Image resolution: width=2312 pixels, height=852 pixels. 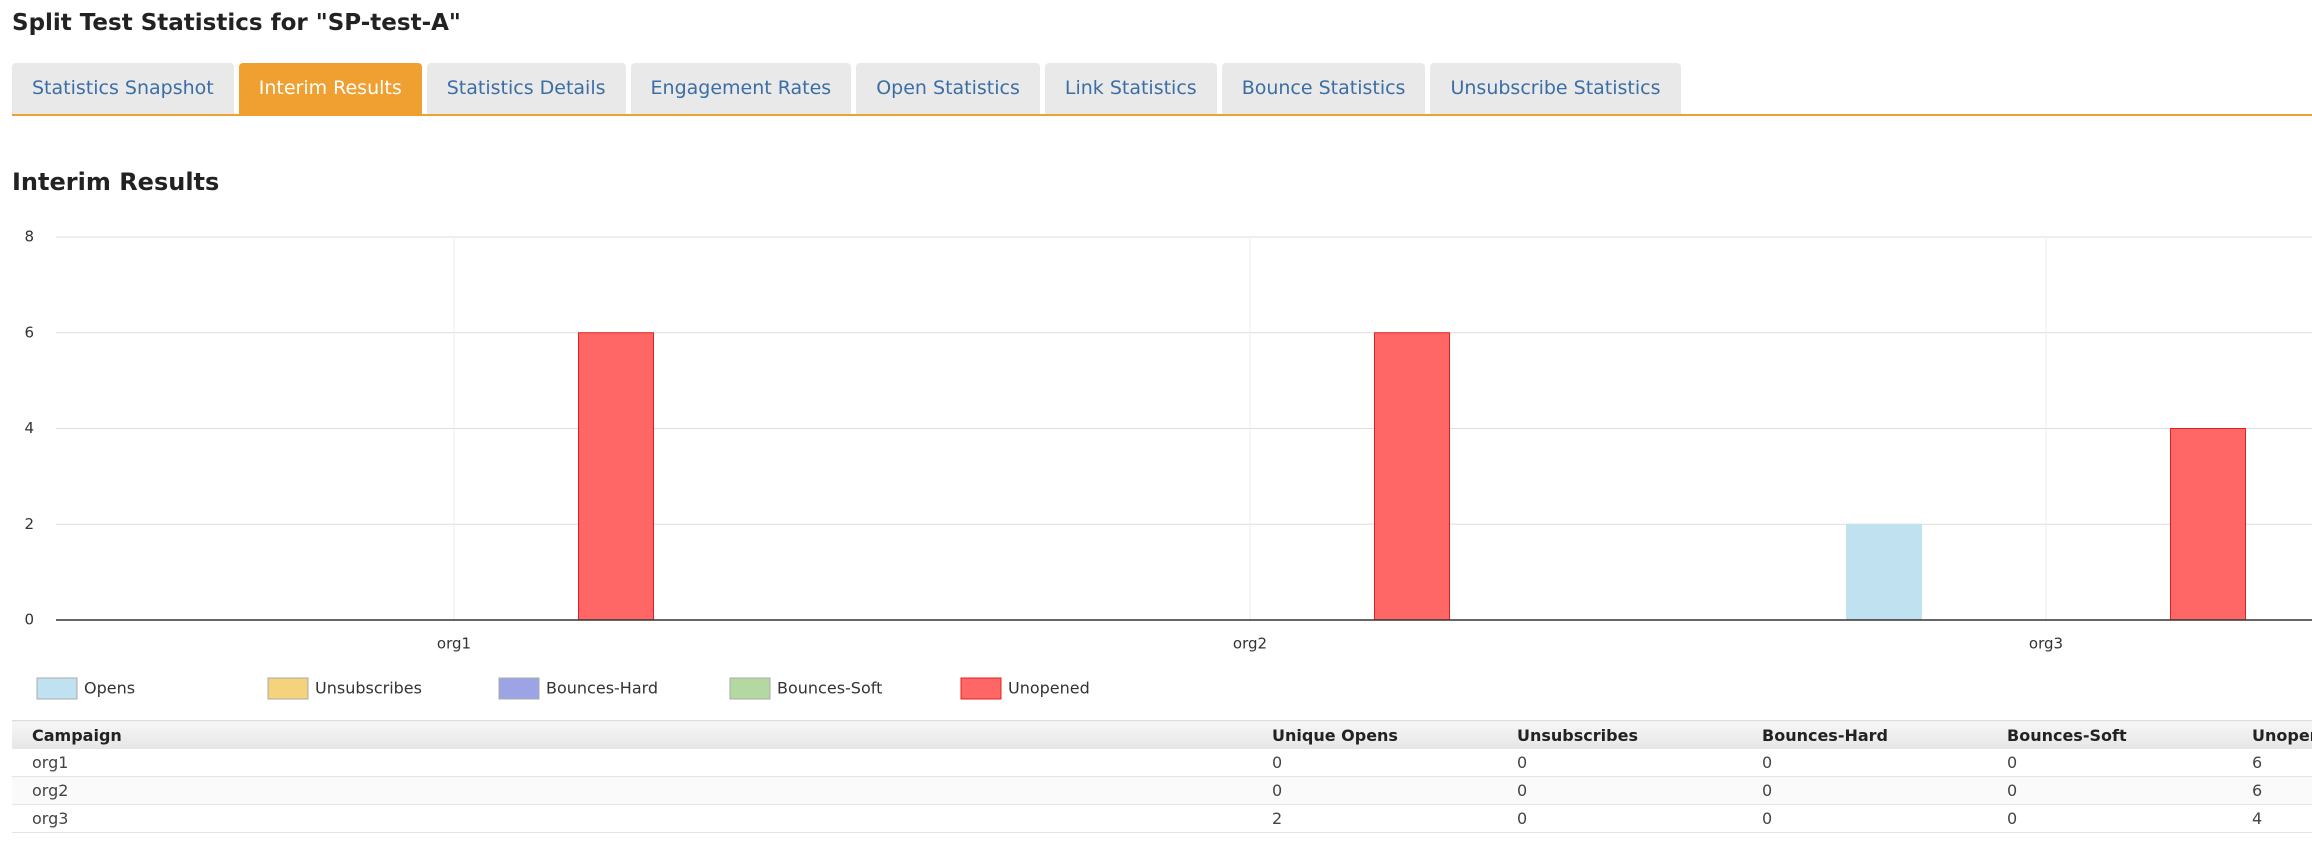 What do you see at coordinates (829, 688) in the screenshot?
I see `legend-label: Bounces-Soft` at bounding box center [829, 688].